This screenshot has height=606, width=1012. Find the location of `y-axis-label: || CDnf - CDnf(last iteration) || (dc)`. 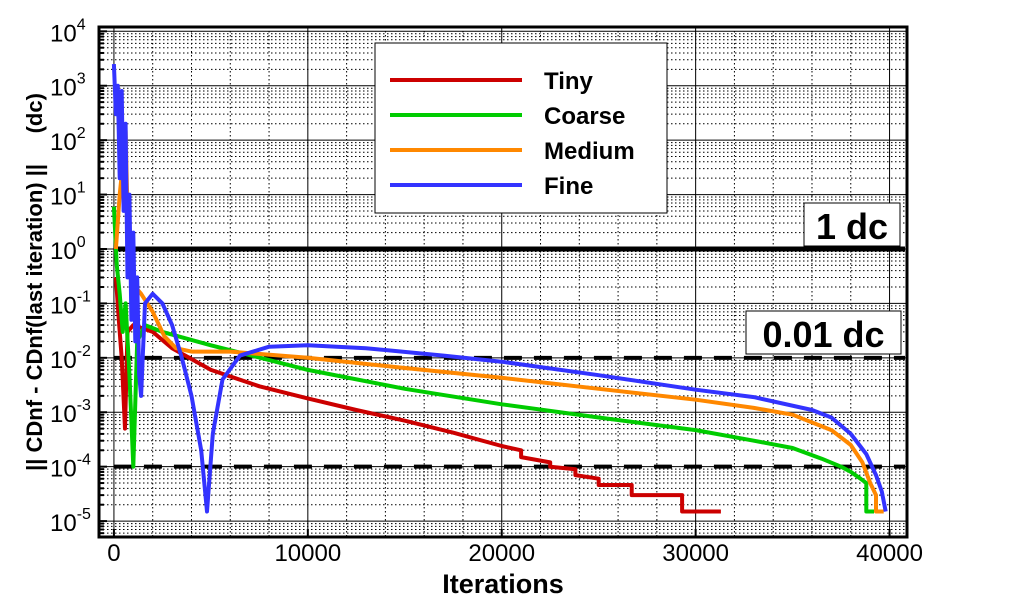

y-axis-label: || CDnf - CDnf(last iteration) || (dc) is located at coordinates (34, 282).